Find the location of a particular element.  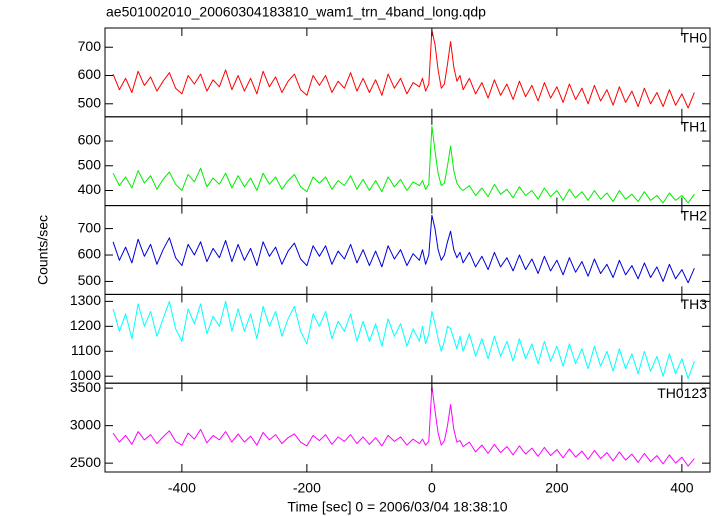

x-tick-label: -400 is located at coordinates (182, 488).